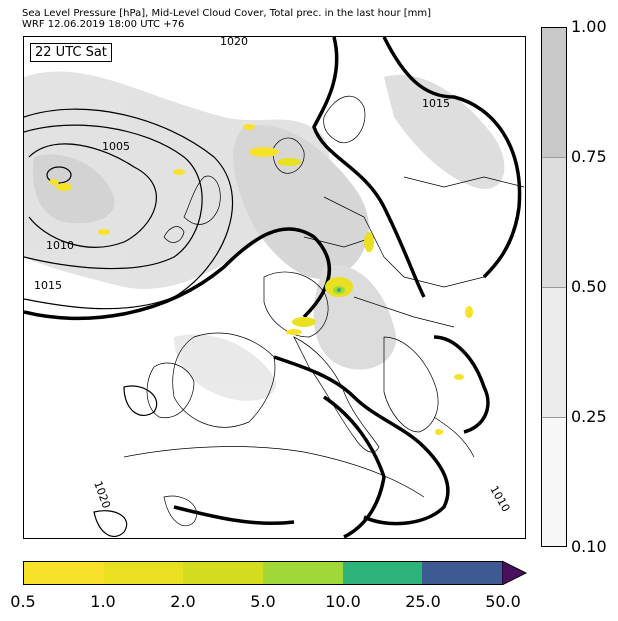  Describe the element at coordinates (589, 546) in the screenshot. I see `cloud-tick-label: 0.10` at that location.